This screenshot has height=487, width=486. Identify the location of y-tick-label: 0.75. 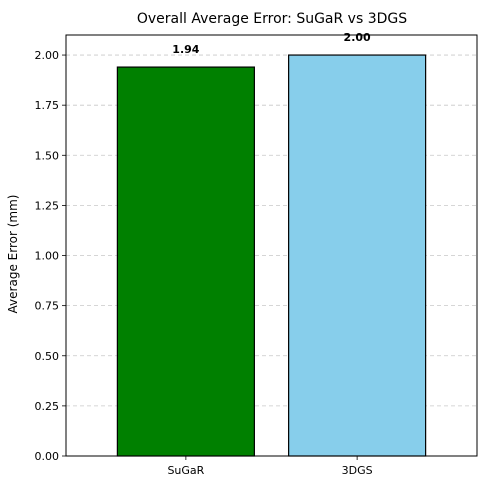
(47, 306).